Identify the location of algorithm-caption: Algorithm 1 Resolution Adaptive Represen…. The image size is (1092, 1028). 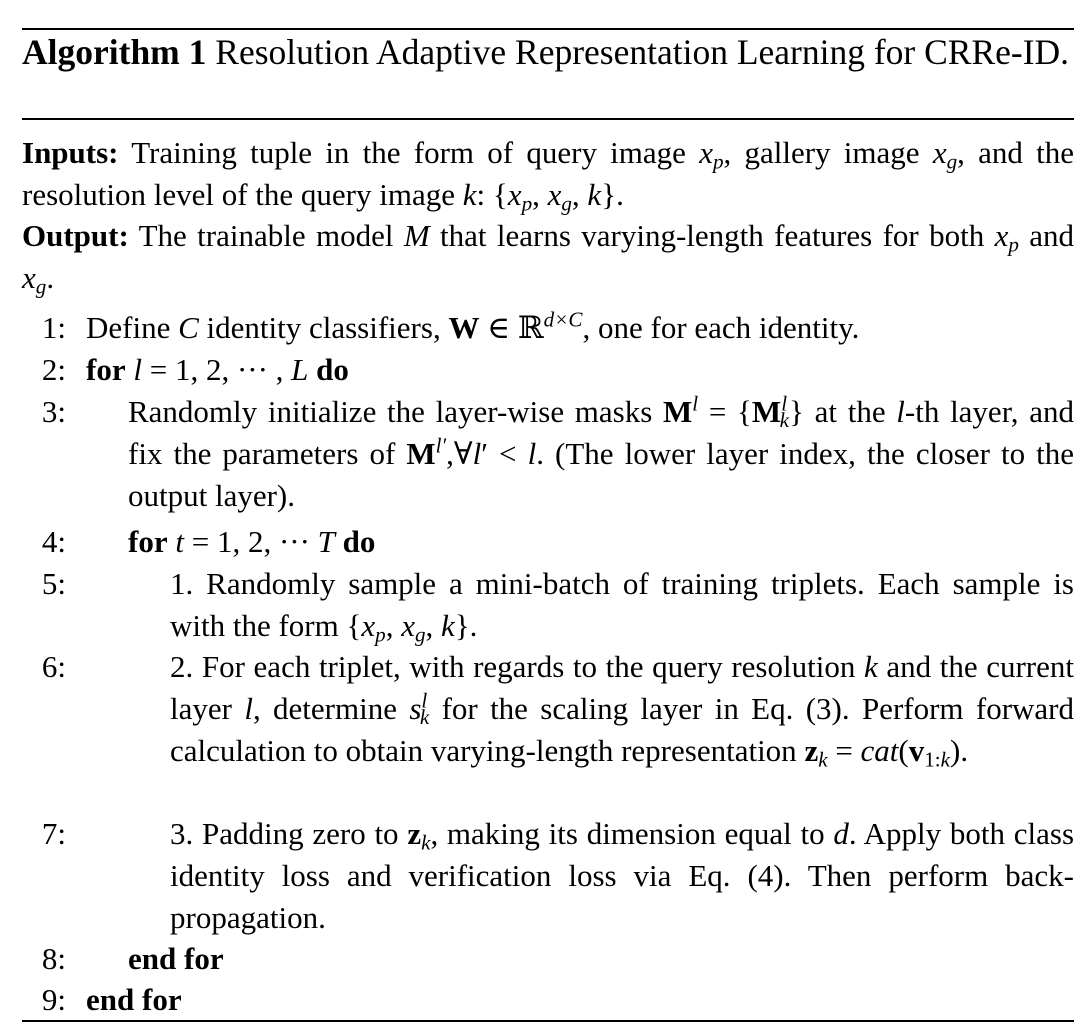
(548, 52).